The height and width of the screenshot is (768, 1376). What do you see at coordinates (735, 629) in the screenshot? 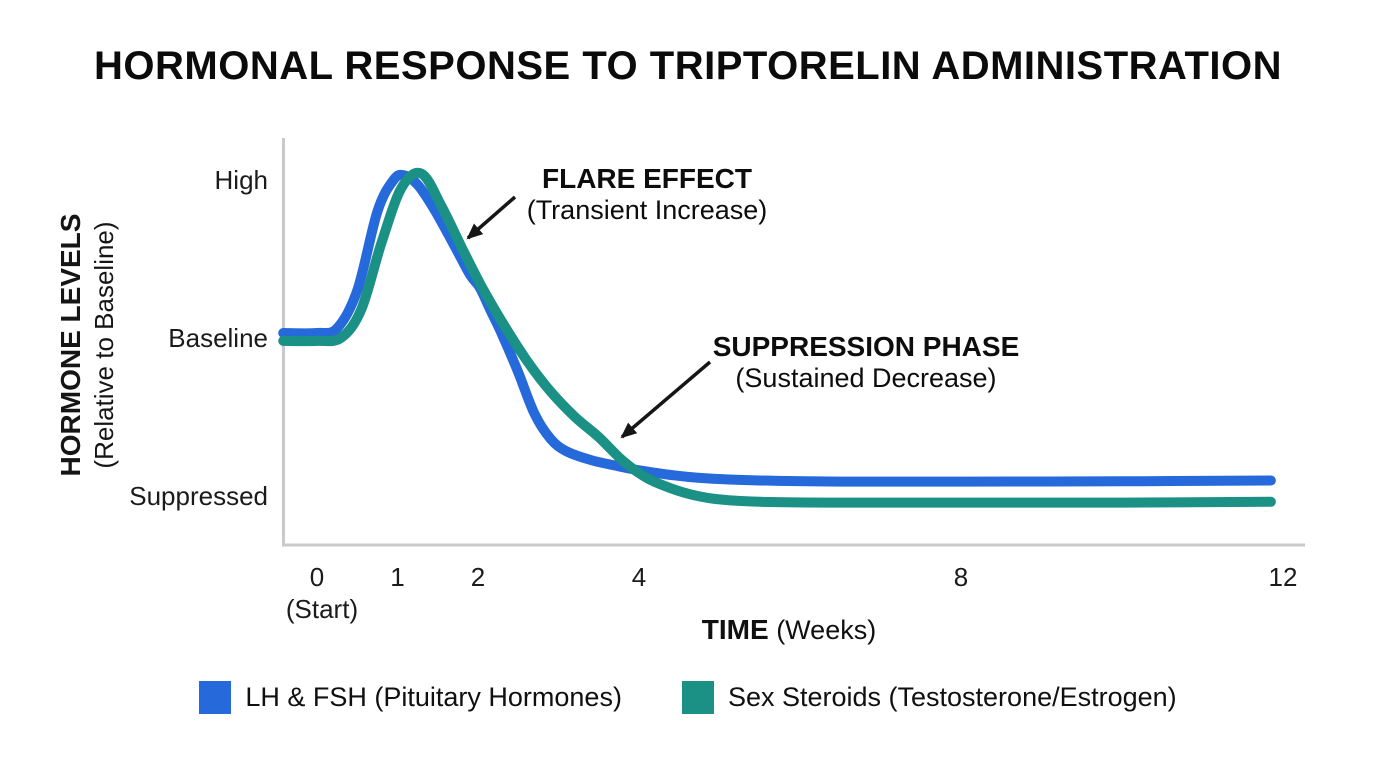
I see `x-axis-title-main: TIME` at bounding box center [735, 629].